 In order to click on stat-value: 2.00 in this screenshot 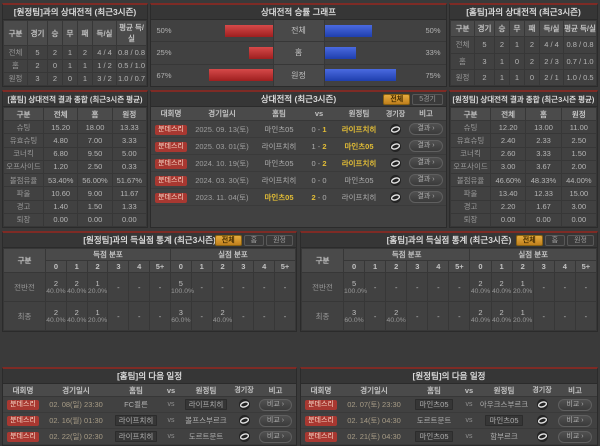, I will do `click(579, 167)`.